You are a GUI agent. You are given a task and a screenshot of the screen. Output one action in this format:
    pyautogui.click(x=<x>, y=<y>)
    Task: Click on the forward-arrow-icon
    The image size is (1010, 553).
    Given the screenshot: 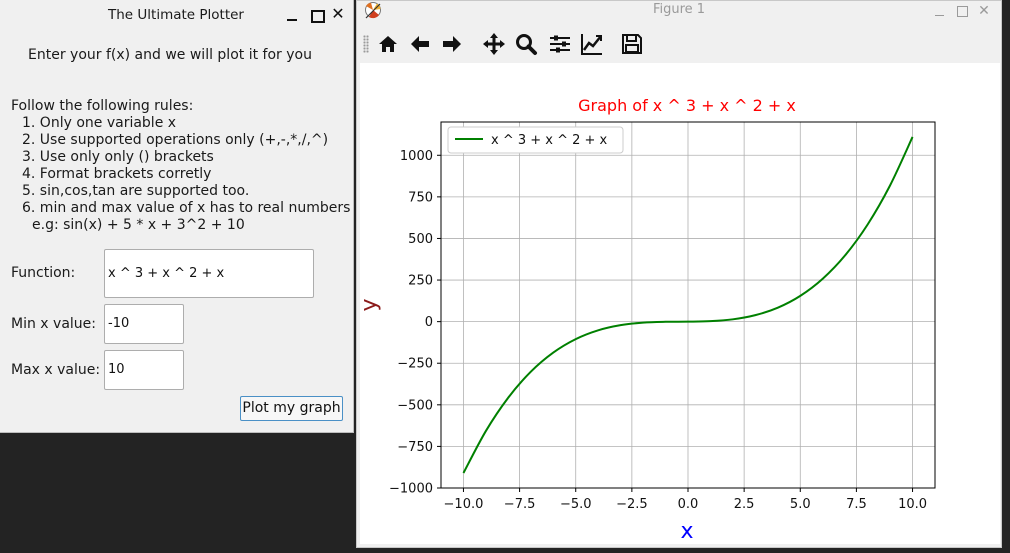 What is the action you would take?
    pyautogui.click(x=452, y=44)
    